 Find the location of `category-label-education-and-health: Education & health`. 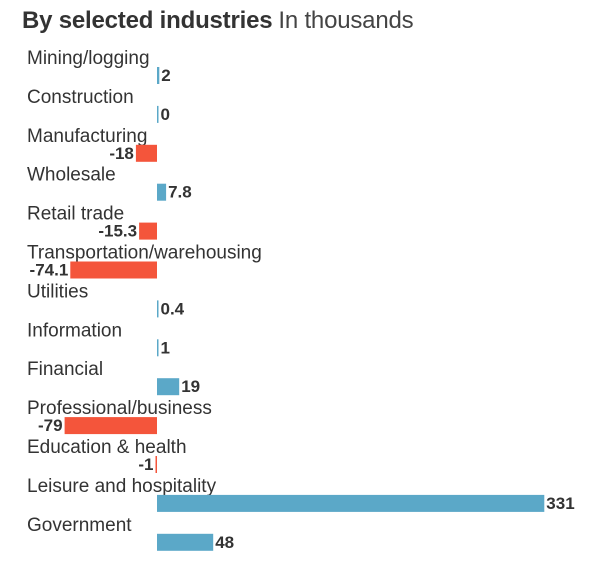

category-label-education-and-health: Education & health is located at coordinates (107, 447).